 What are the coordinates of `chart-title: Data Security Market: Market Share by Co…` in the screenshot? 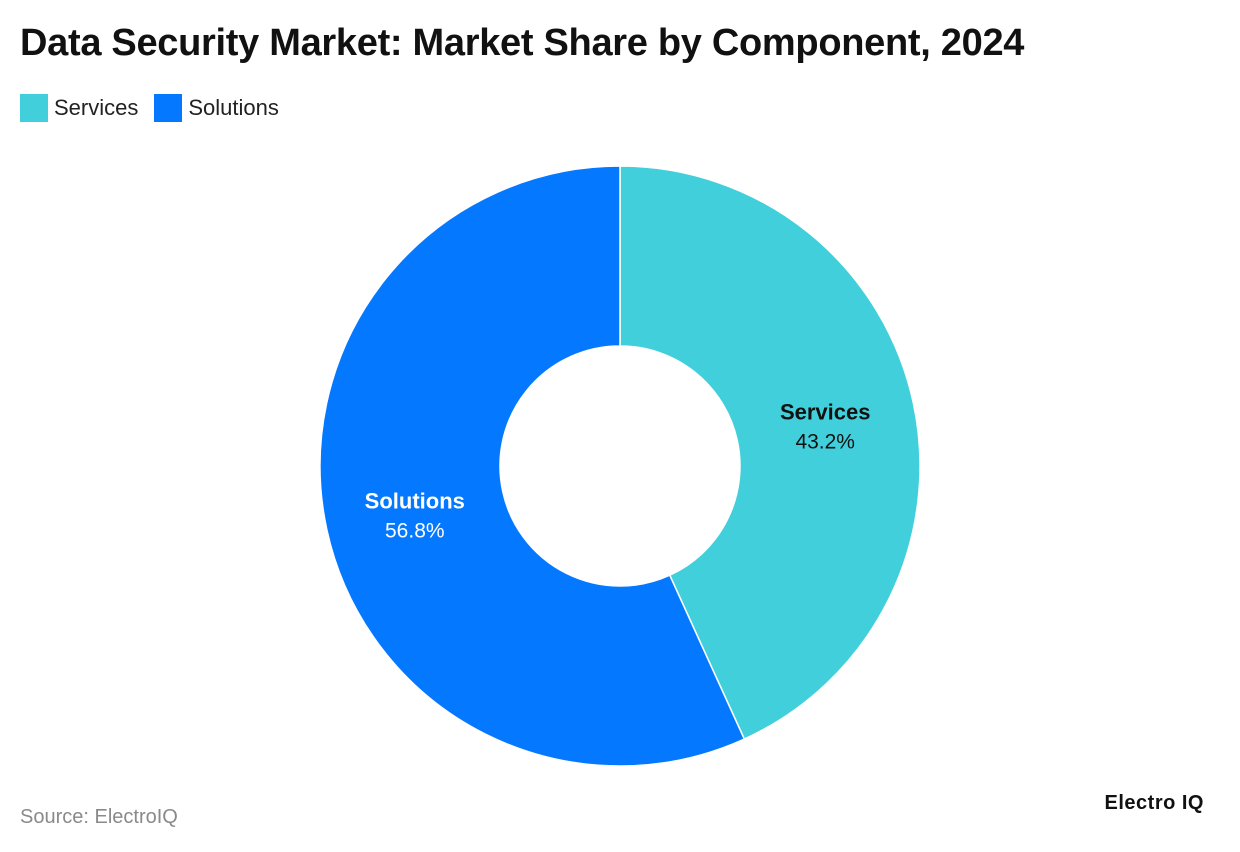 It's located at (522, 43).